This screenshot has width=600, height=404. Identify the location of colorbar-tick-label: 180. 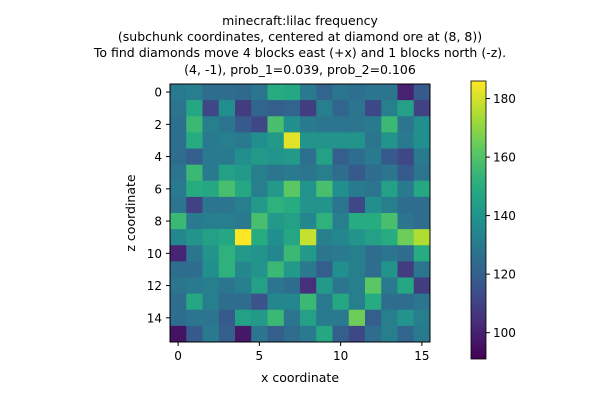
(504, 99).